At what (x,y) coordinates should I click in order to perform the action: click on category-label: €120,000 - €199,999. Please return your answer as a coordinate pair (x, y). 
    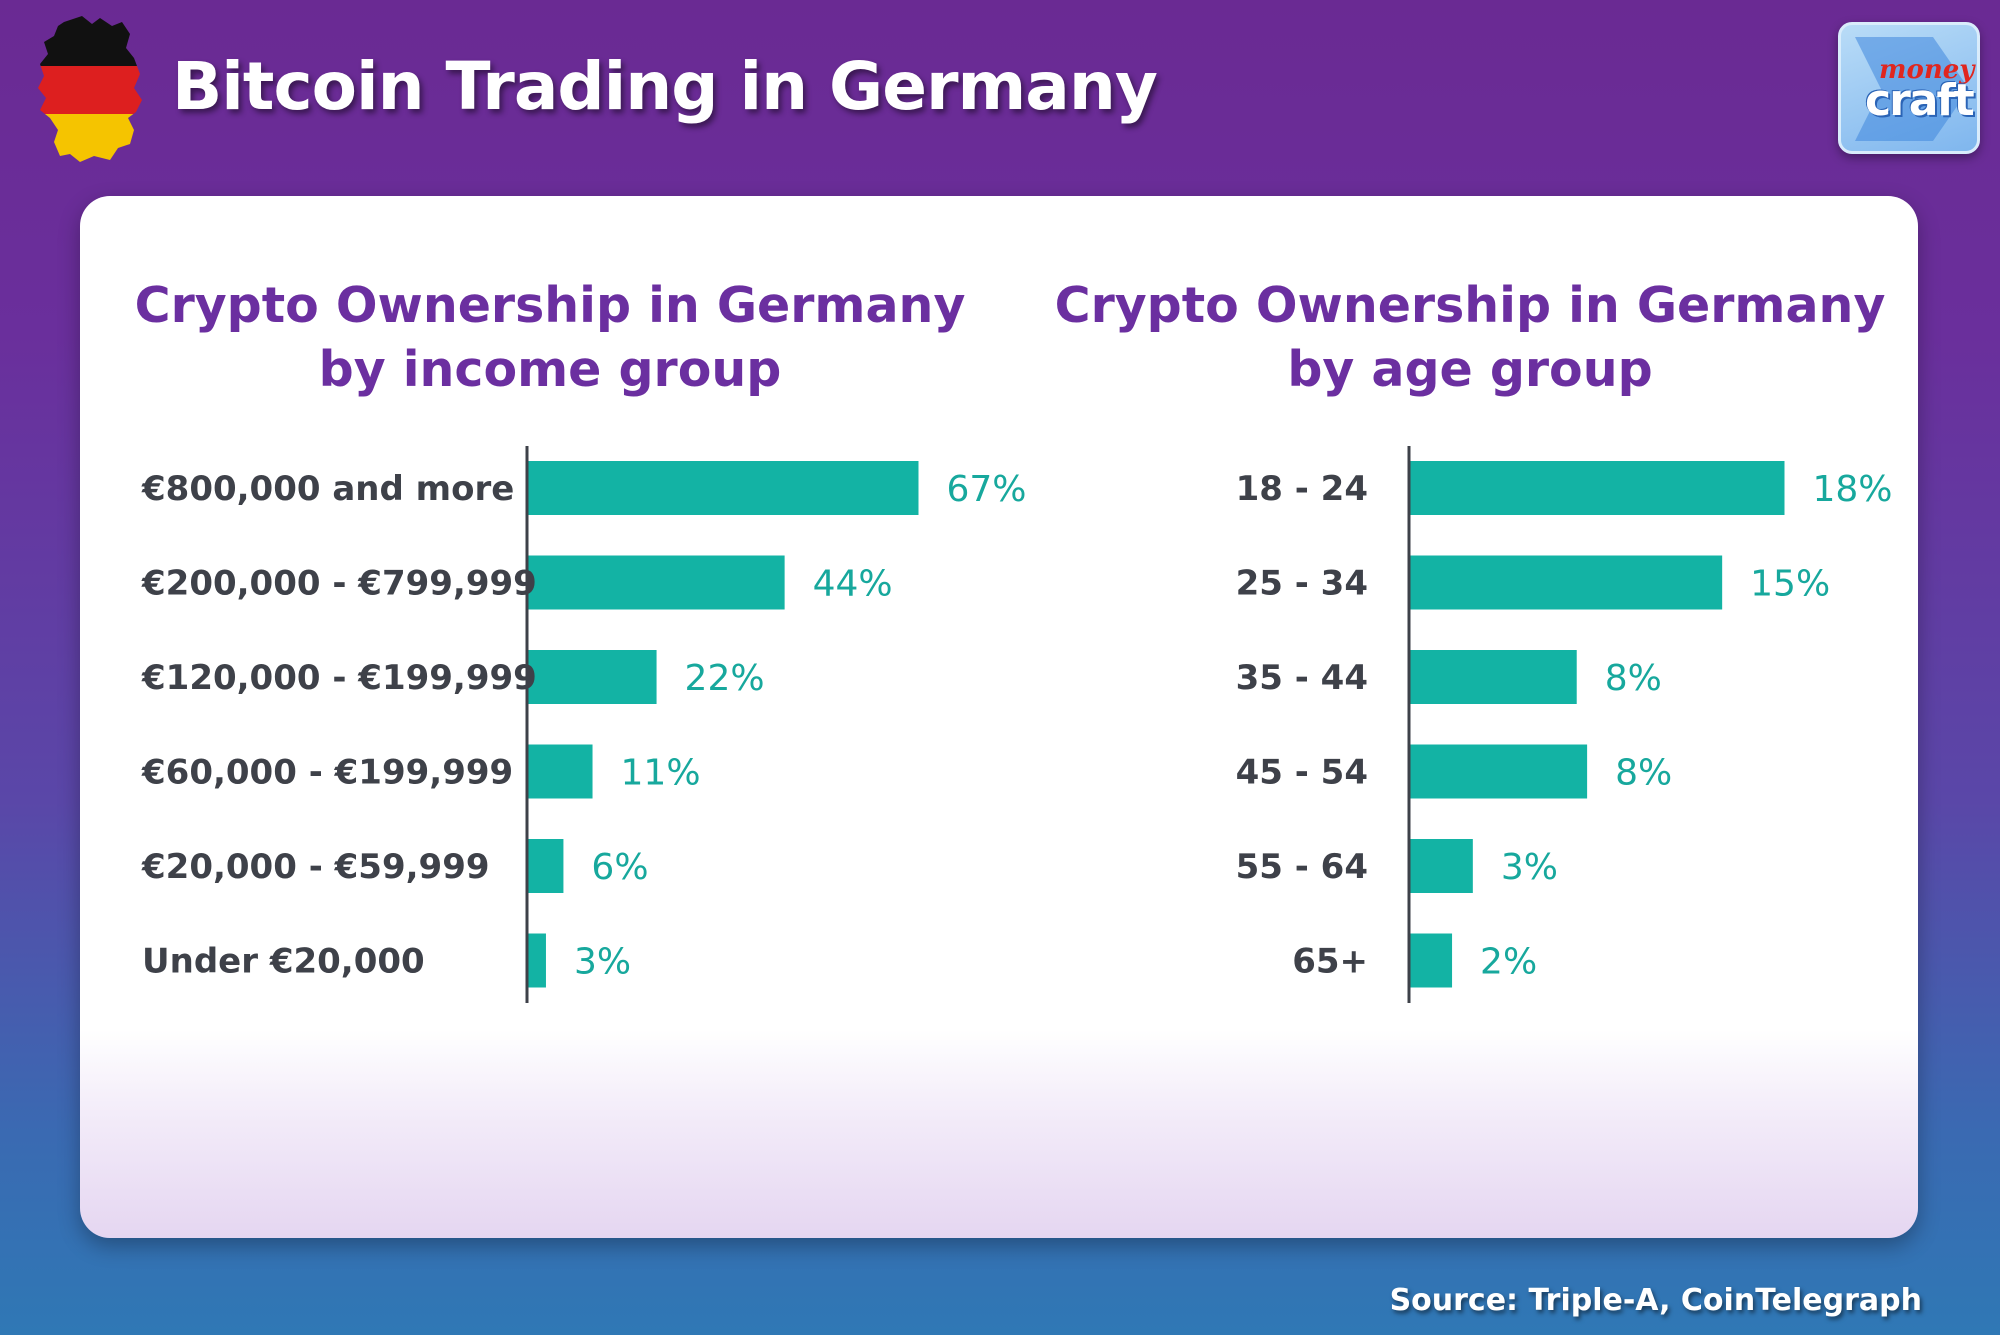
    Looking at the image, I should click on (339, 678).